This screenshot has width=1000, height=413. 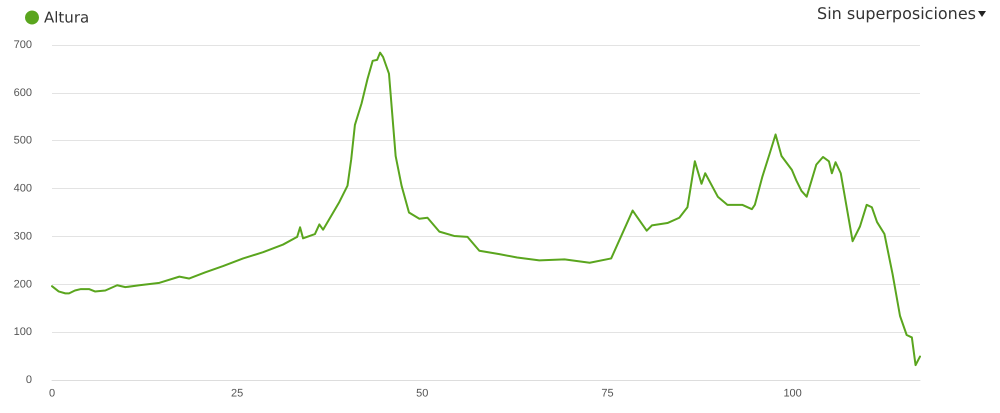 What do you see at coordinates (23, 236) in the screenshot?
I see `y-tick-label: 300` at bounding box center [23, 236].